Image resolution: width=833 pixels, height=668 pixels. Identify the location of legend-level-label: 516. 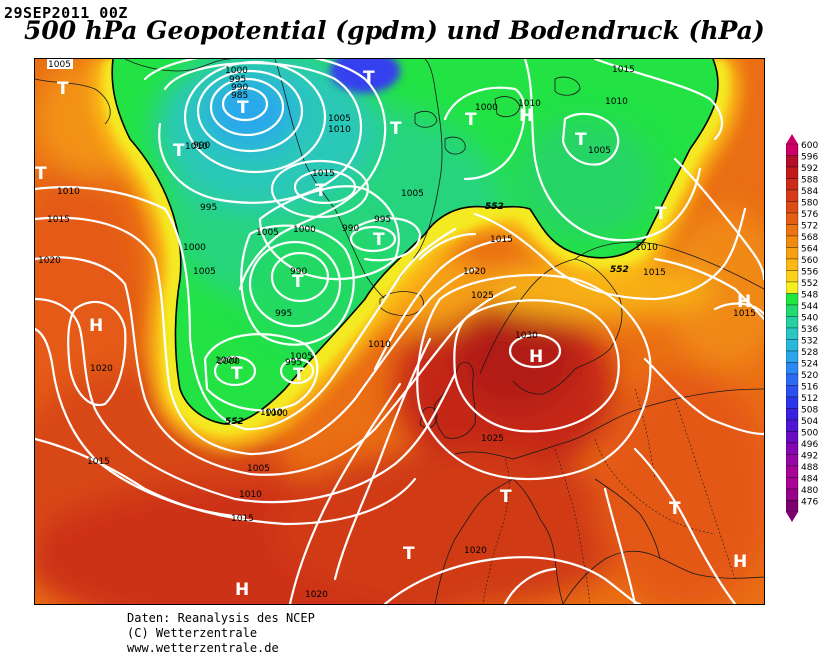
(809, 388).